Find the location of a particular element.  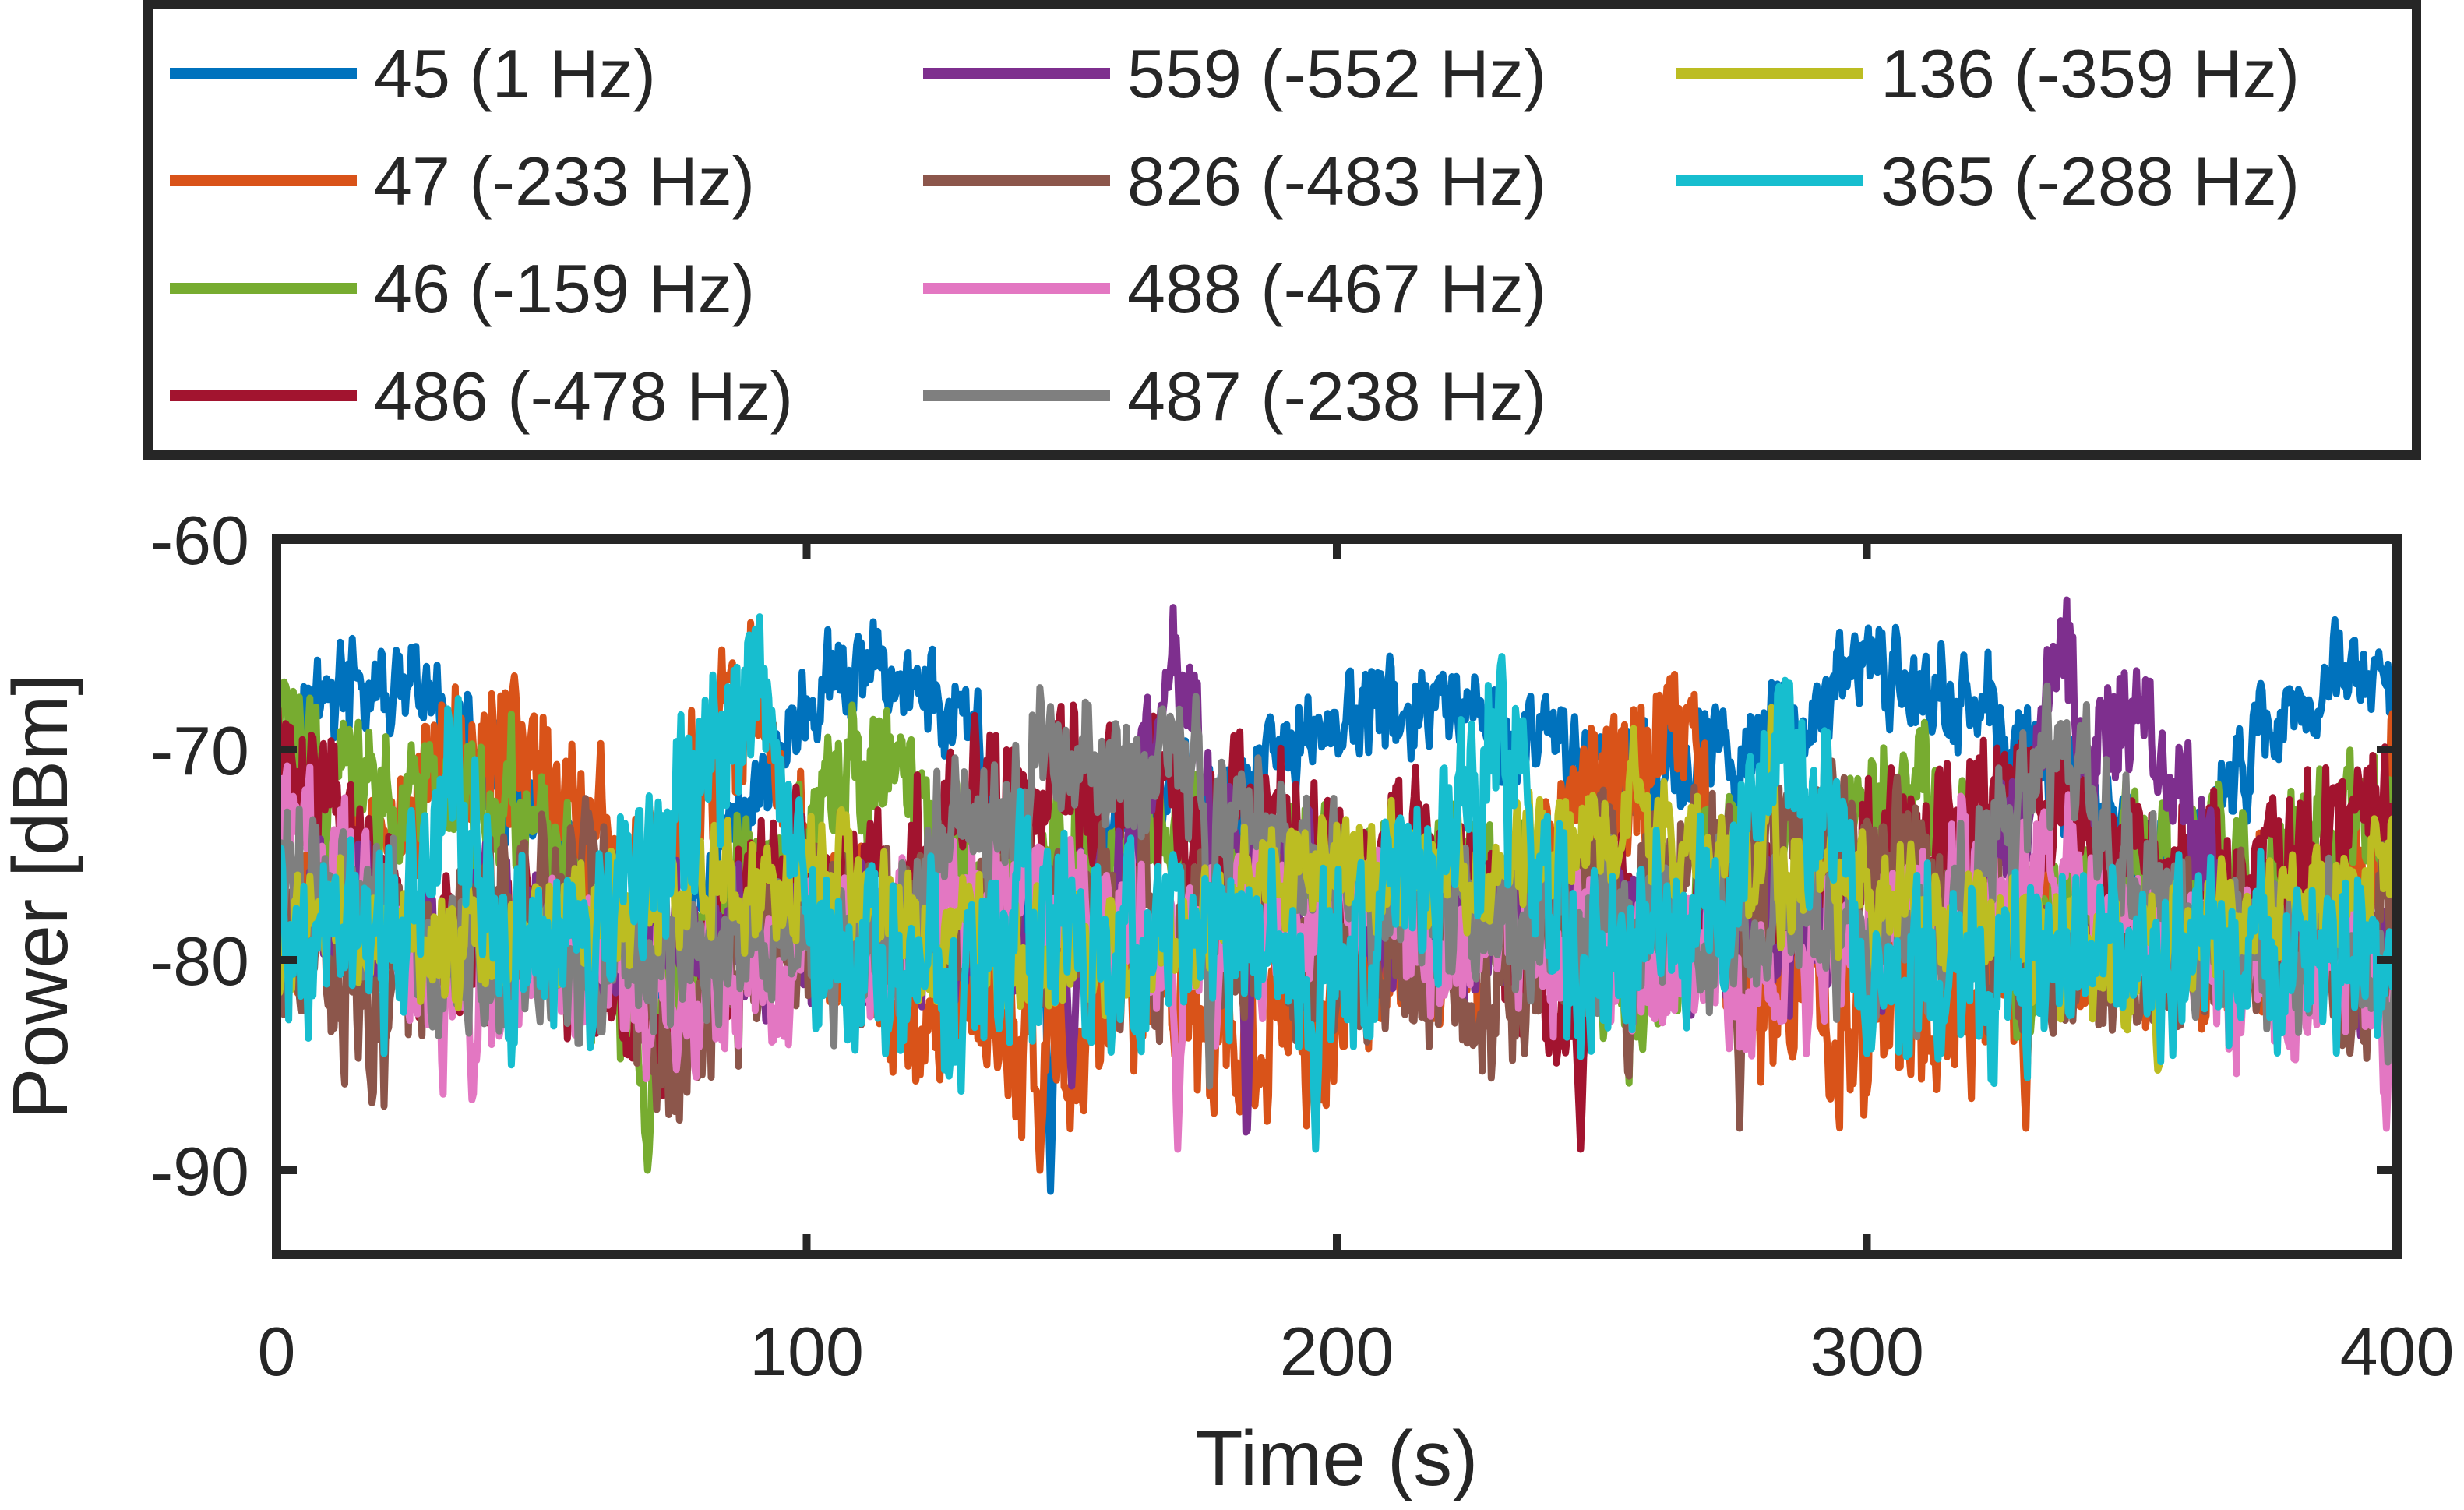

y-tick-label: -70 is located at coordinates (199, 750).